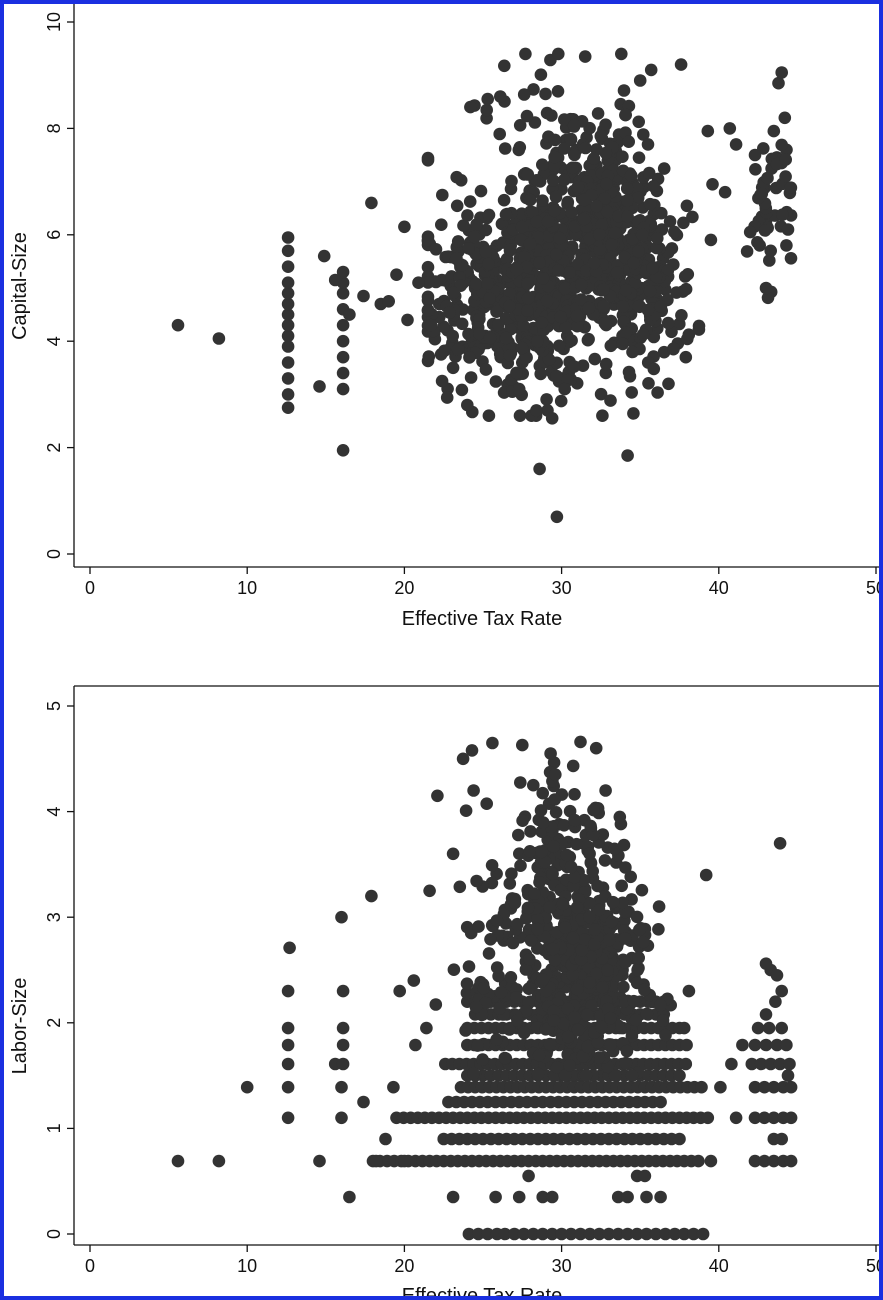 Image resolution: width=883 pixels, height=1300 pixels. Describe the element at coordinates (719, 588) in the screenshot. I see `x-tick-label-capital: 40` at that location.